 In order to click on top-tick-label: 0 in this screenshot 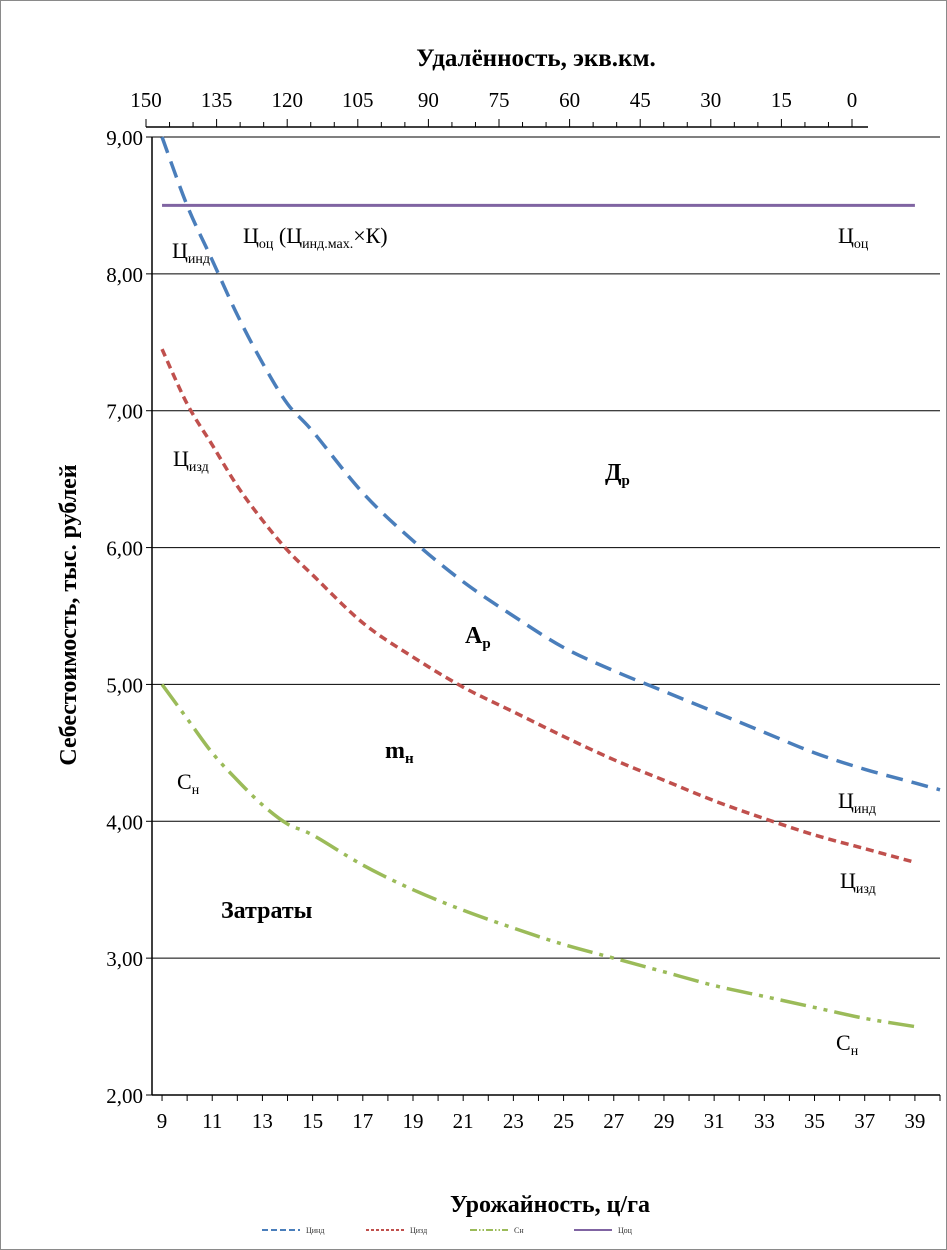, I will do `click(852, 100)`.